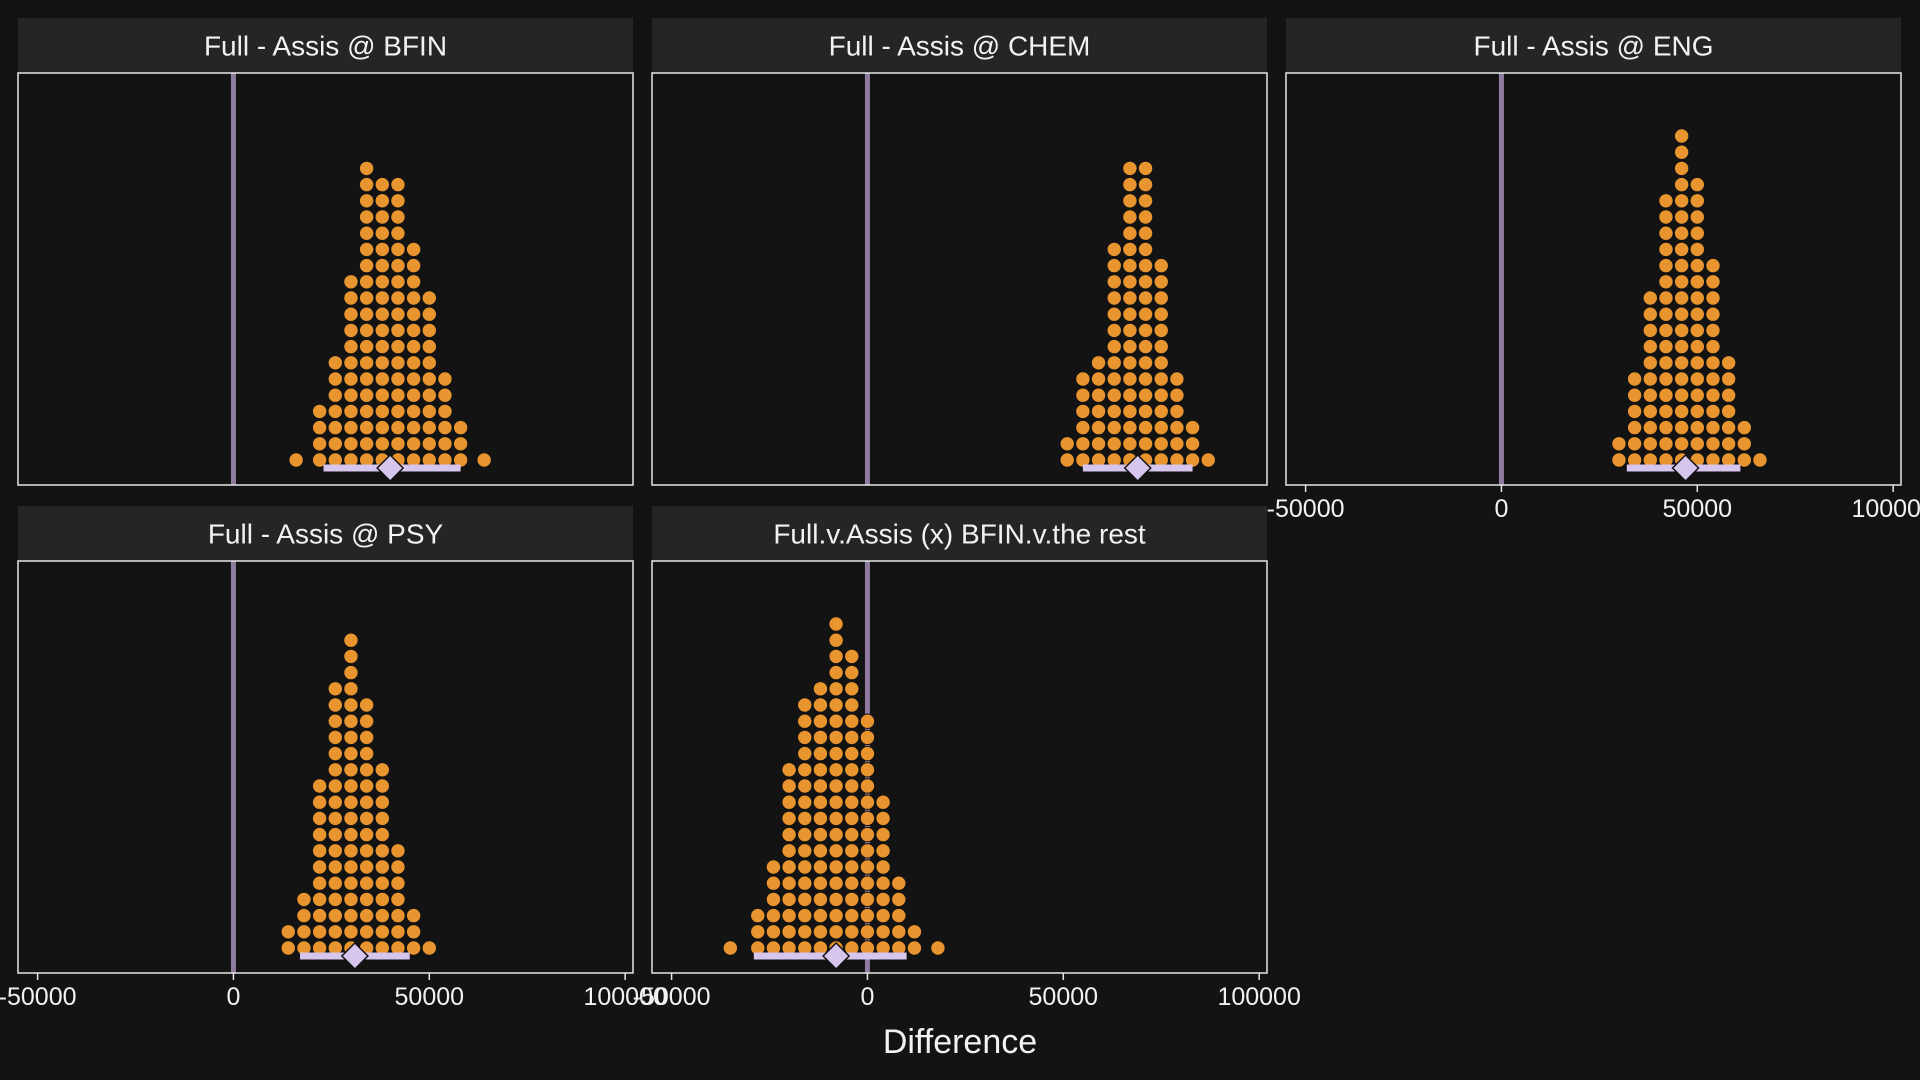 The height and width of the screenshot is (1080, 1920). What do you see at coordinates (959, 767) in the screenshot?
I see `plot-area` at bounding box center [959, 767].